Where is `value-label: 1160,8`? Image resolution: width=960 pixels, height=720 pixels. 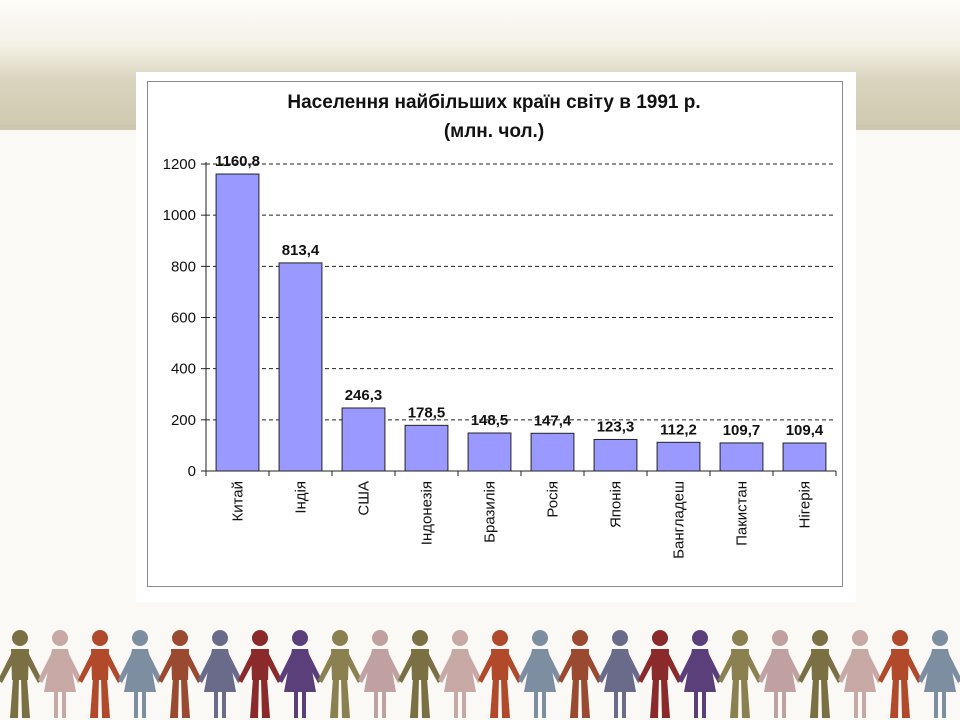 value-label: 1160,8 is located at coordinates (237, 161).